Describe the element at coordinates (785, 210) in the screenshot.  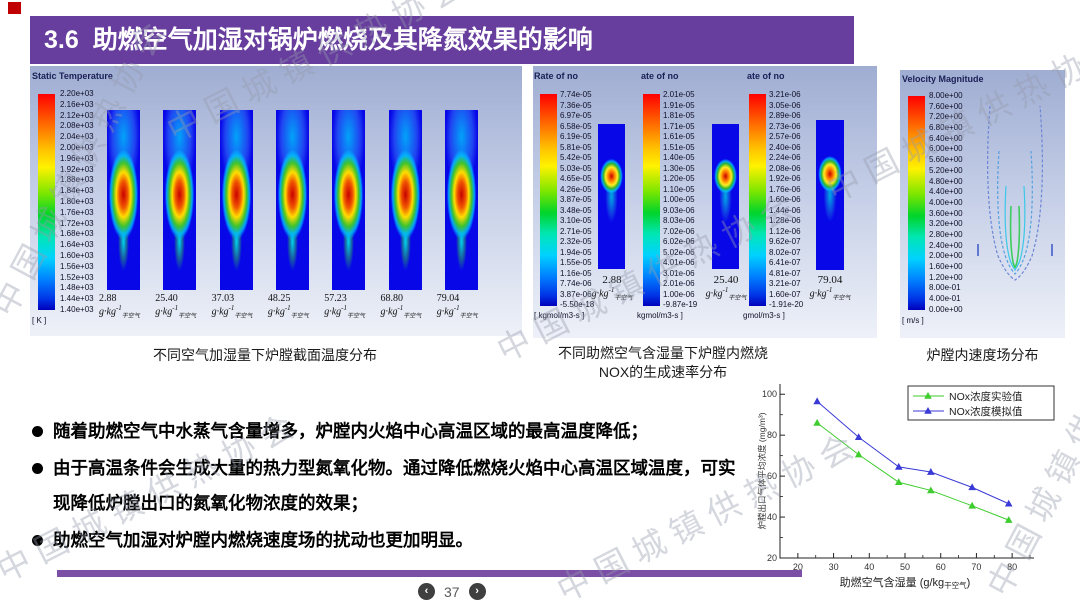
I see `colorbar-tick-label: 1.44e-06` at that location.